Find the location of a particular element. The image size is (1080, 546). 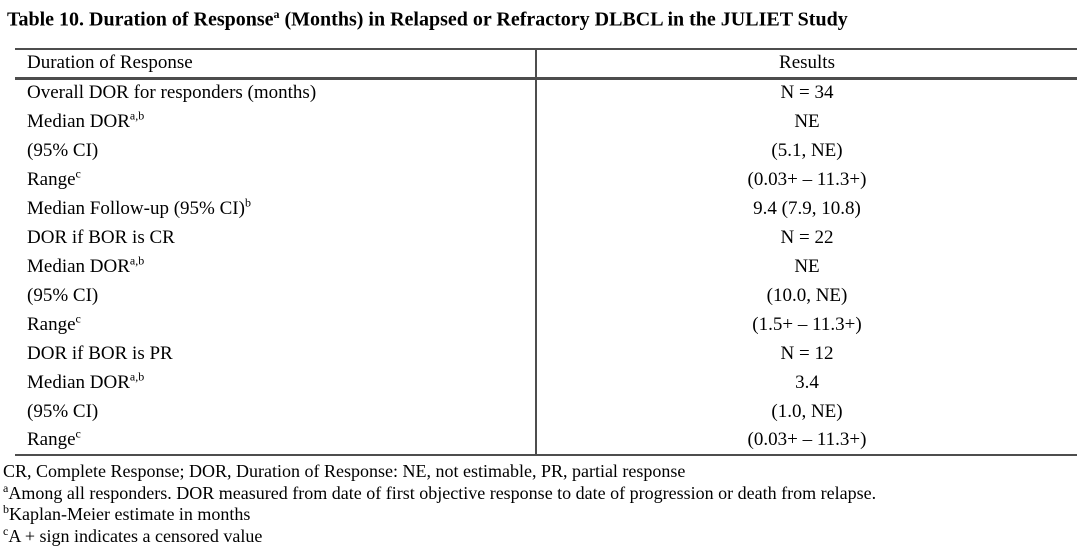

table-row: (95% CI) (5.1, NE) is located at coordinates (546, 150).